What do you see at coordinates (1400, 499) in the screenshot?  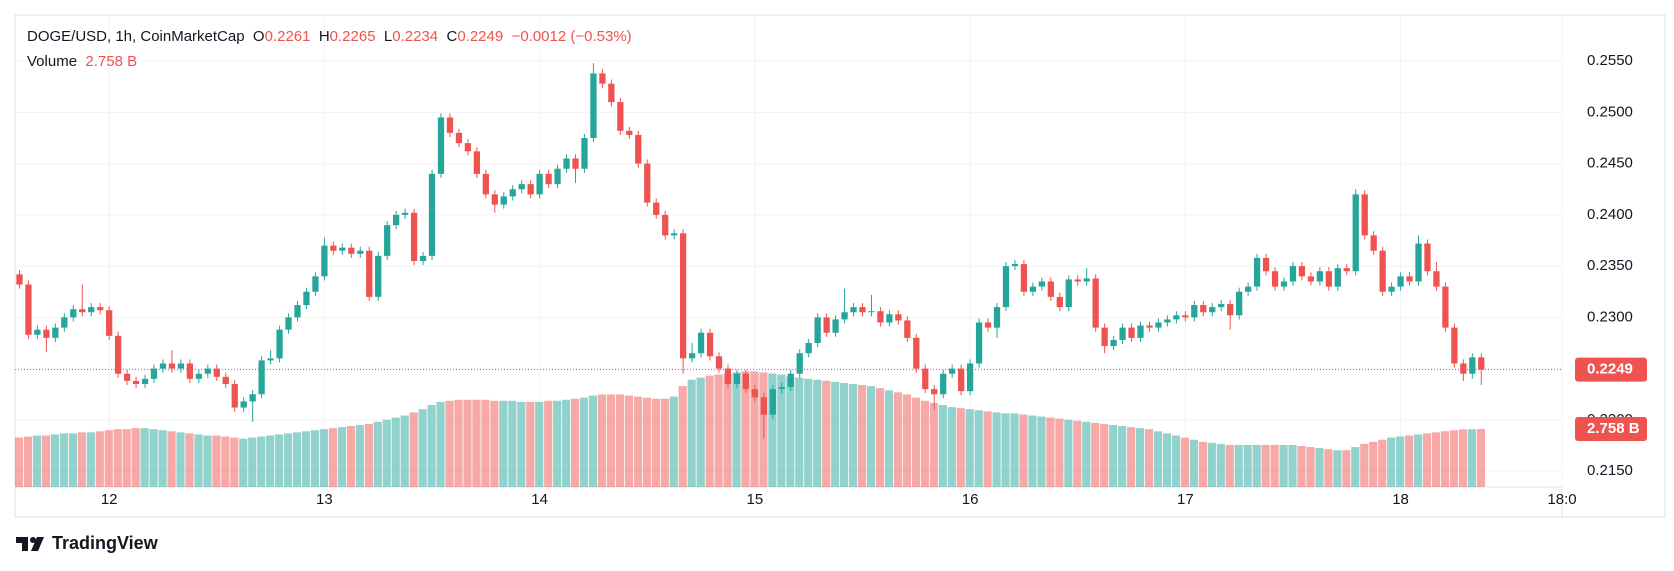 I see `x-tick-label: 18` at bounding box center [1400, 499].